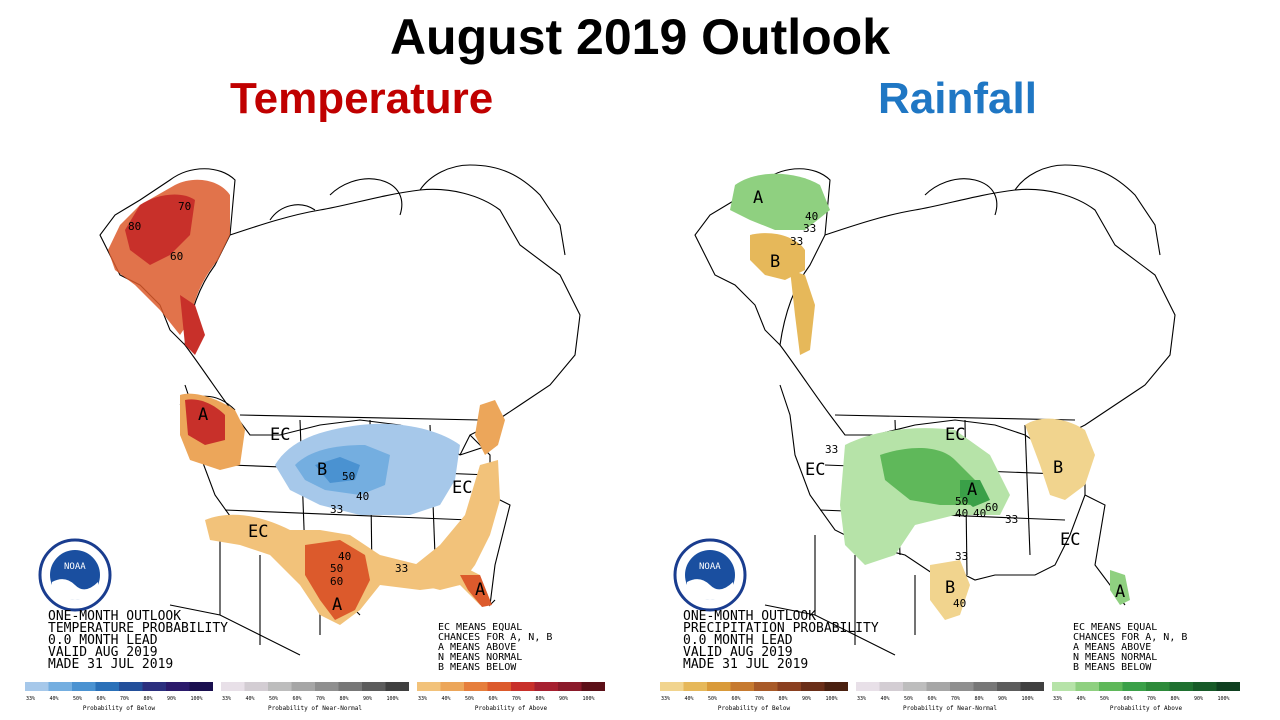  Describe the element at coordinates (979, 513) in the screenshot. I see `contour-label: 40` at that location.